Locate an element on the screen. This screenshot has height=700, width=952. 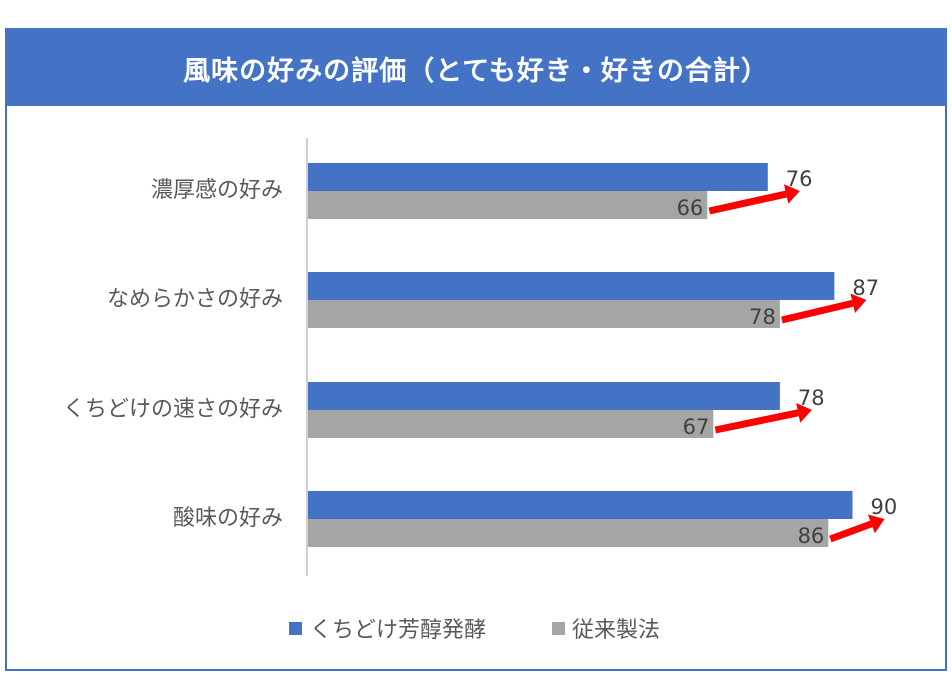
data-label: 78 is located at coordinates (762, 317).